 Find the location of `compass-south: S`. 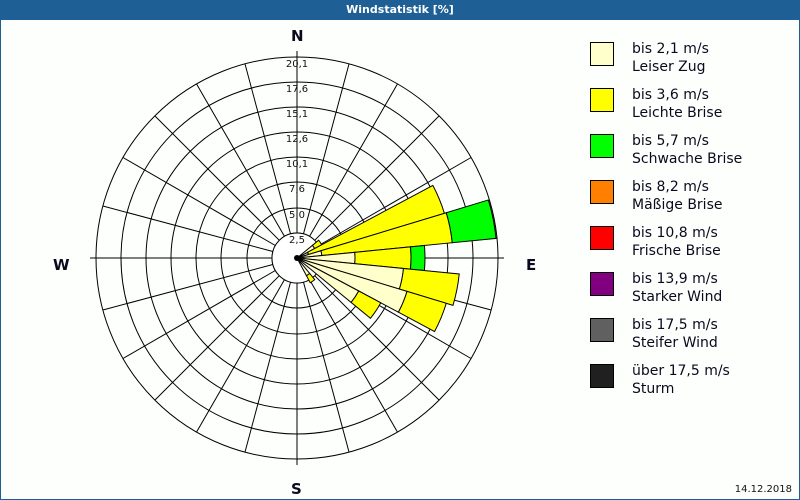

compass-south: S is located at coordinates (296, 489).